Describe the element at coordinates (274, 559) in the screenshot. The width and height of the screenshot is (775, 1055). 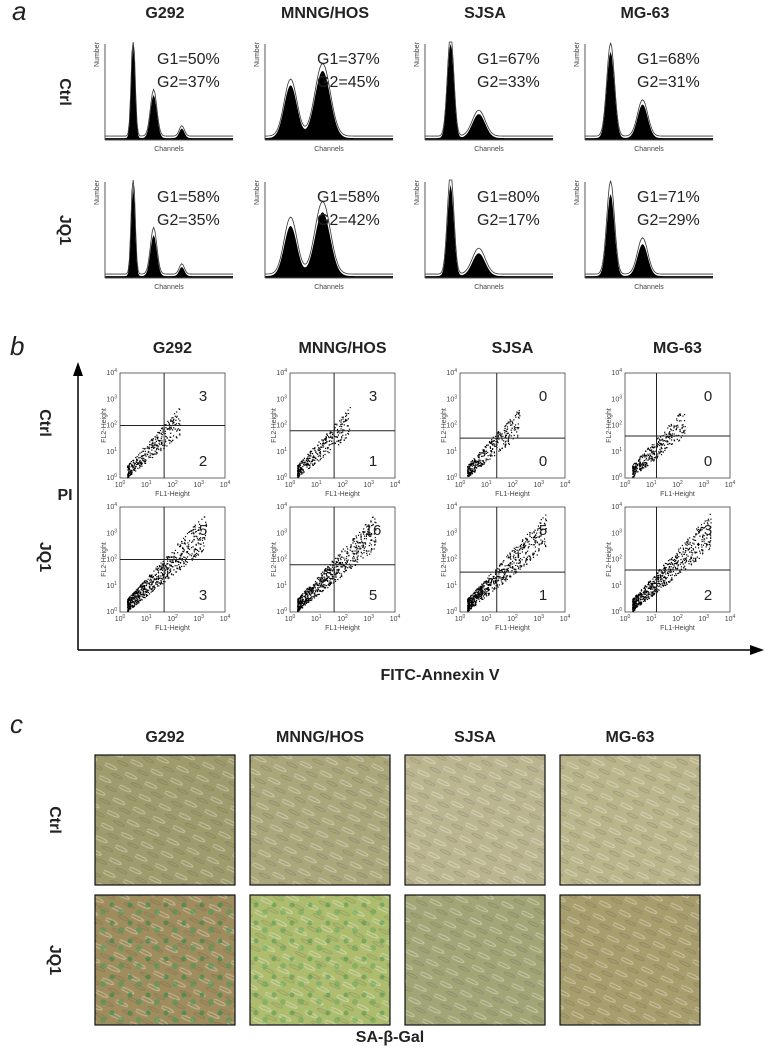
I see `axis-label: FL2-Height` at that location.